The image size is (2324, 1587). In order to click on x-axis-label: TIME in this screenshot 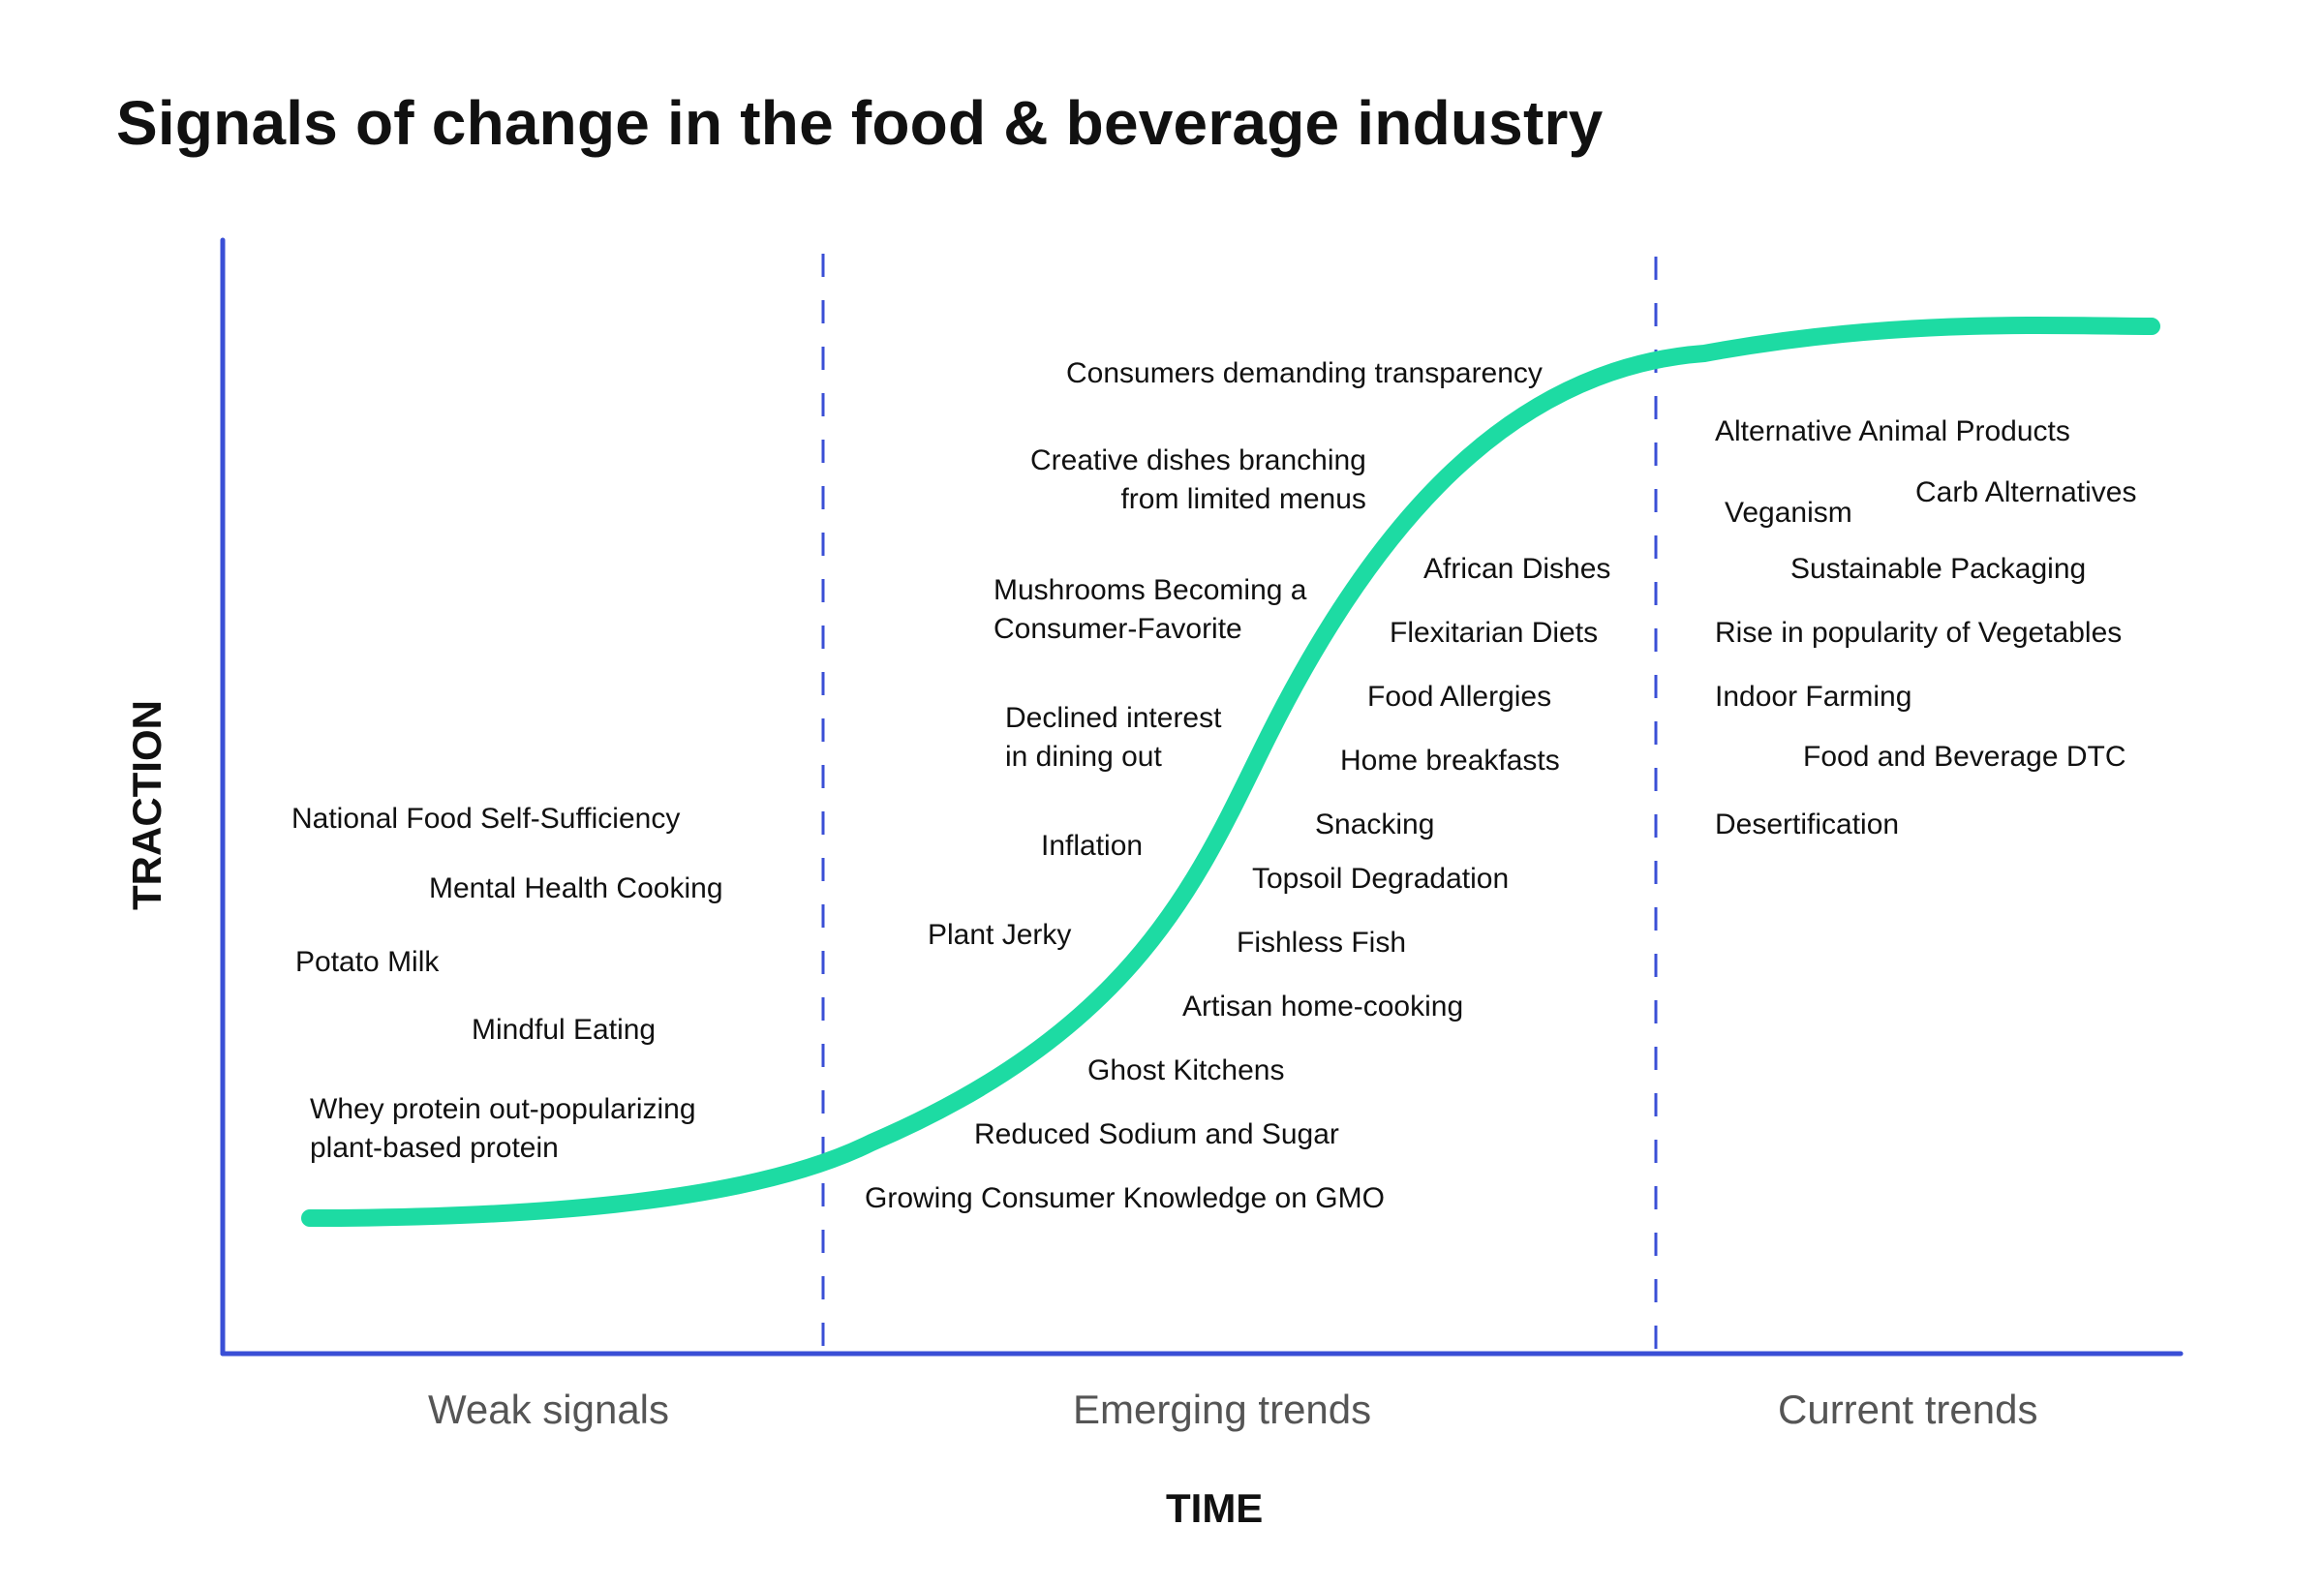, I will do `click(1215, 1508)`.